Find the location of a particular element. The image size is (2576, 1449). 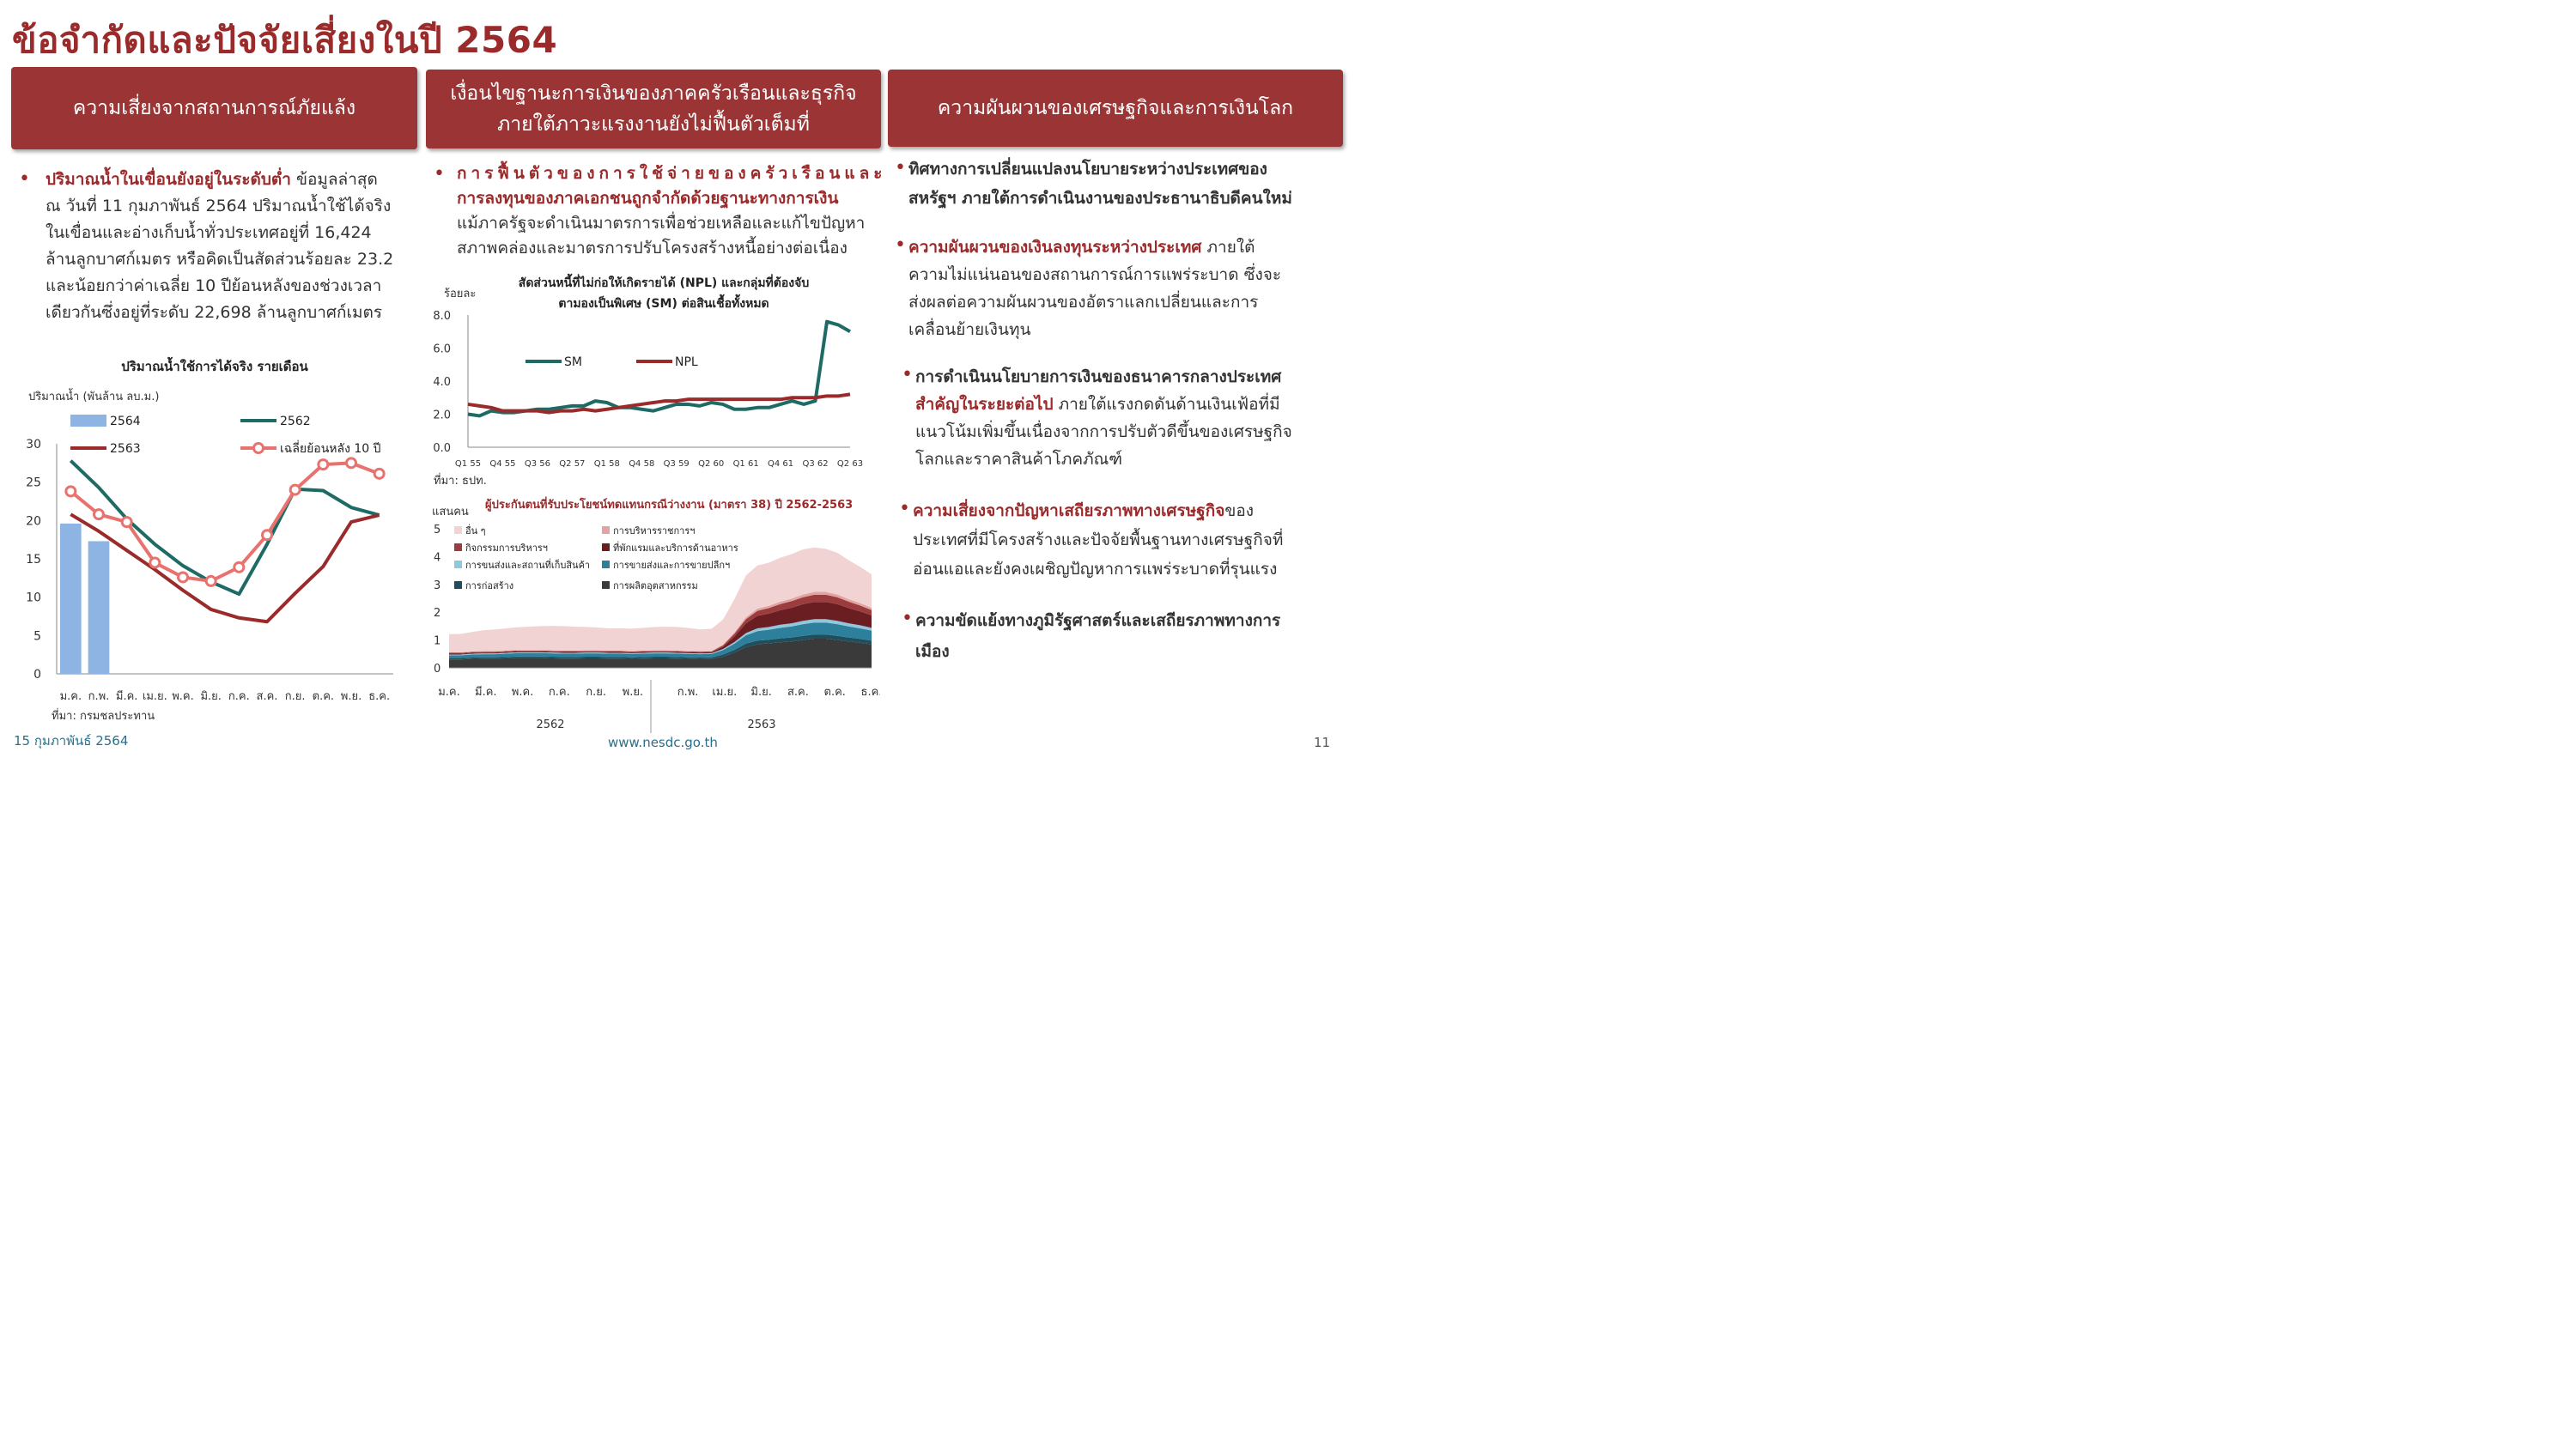

area-การขายส่งและการขายปลีกฯ is located at coordinates (660, 640).